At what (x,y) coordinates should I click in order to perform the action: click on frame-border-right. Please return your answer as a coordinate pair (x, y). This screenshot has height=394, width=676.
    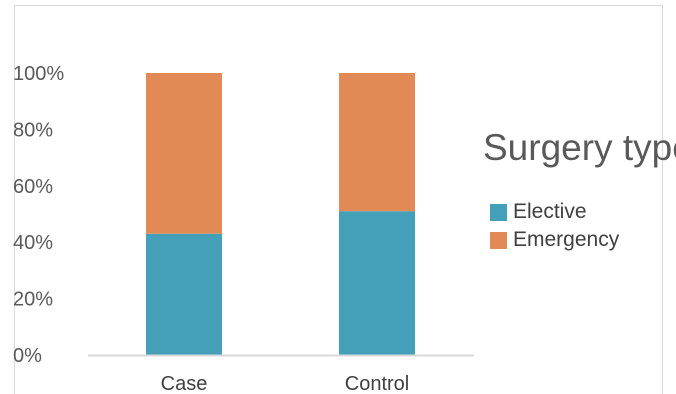
    Looking at the image, I should click on (662, 199).